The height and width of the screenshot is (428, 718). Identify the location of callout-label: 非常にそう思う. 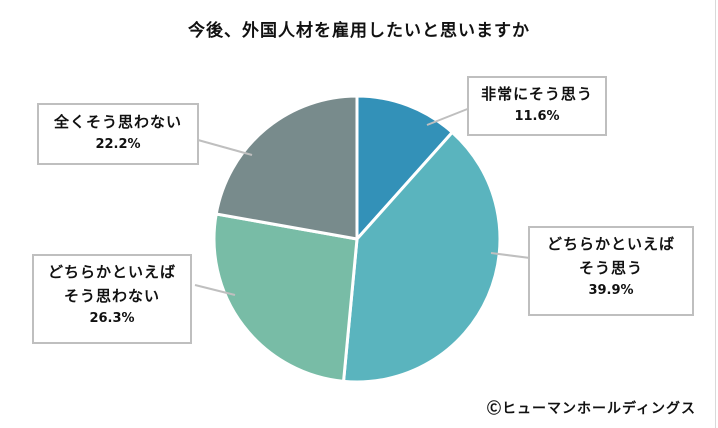
(537, 94).